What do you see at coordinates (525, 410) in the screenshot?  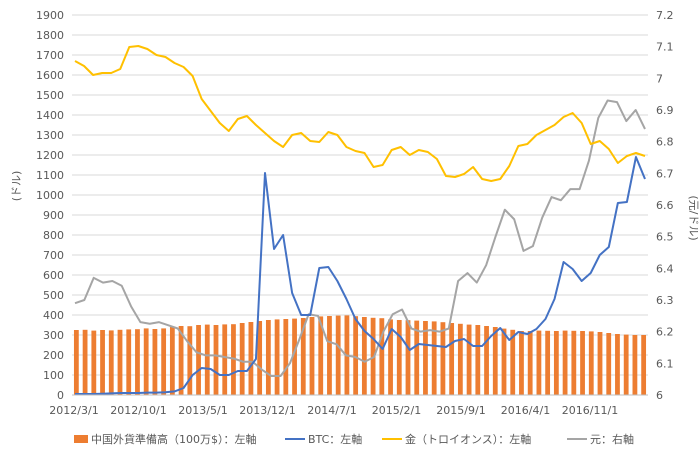 I see `x-axis-tick-label: 2016/4/1` at bounding box center [525, 410].